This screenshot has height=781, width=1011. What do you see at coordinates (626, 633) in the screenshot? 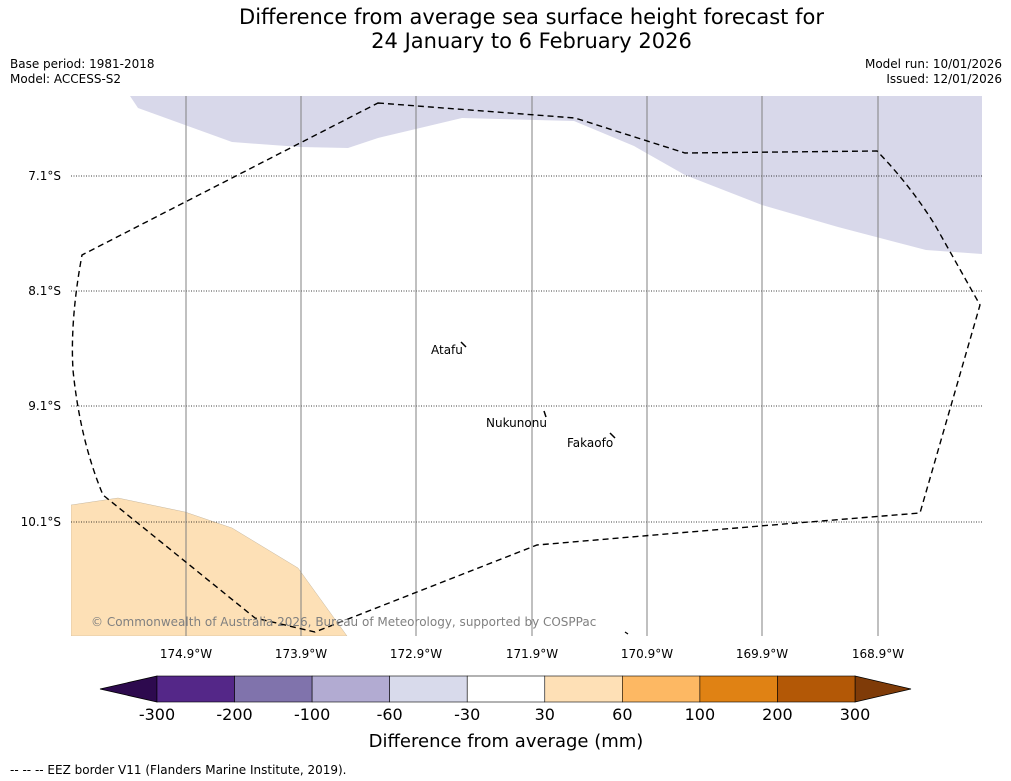
I see `island-small` at bounding box center [626, 633].